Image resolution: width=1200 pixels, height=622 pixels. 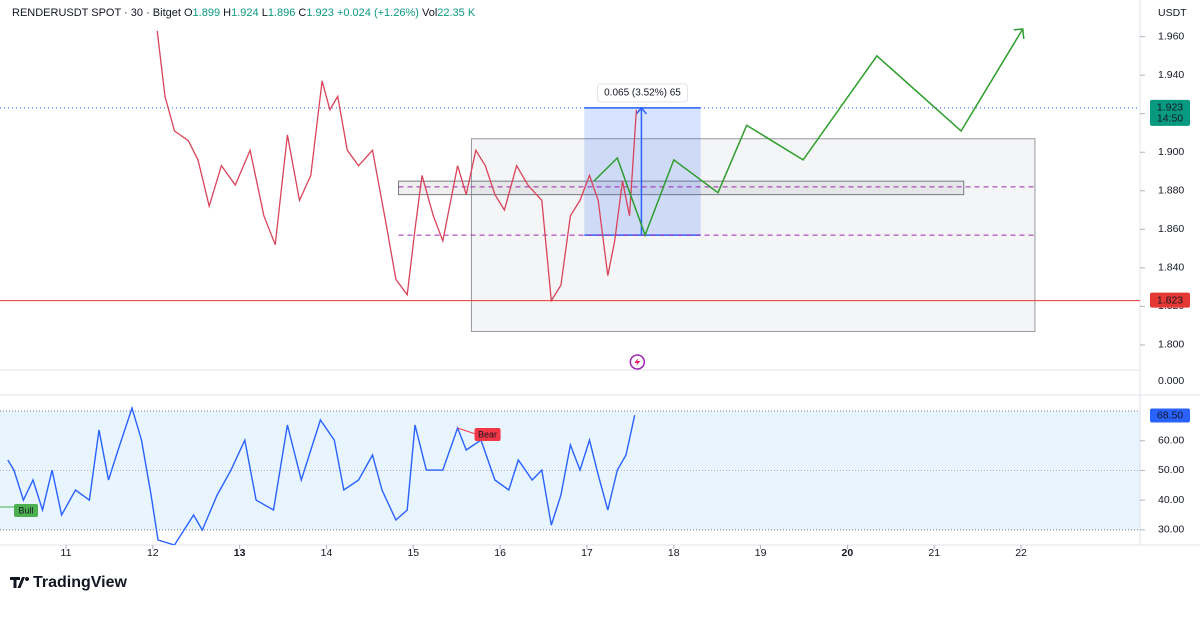 I want to click on ohlc-value: 1.924, so click(x=245, y=13).